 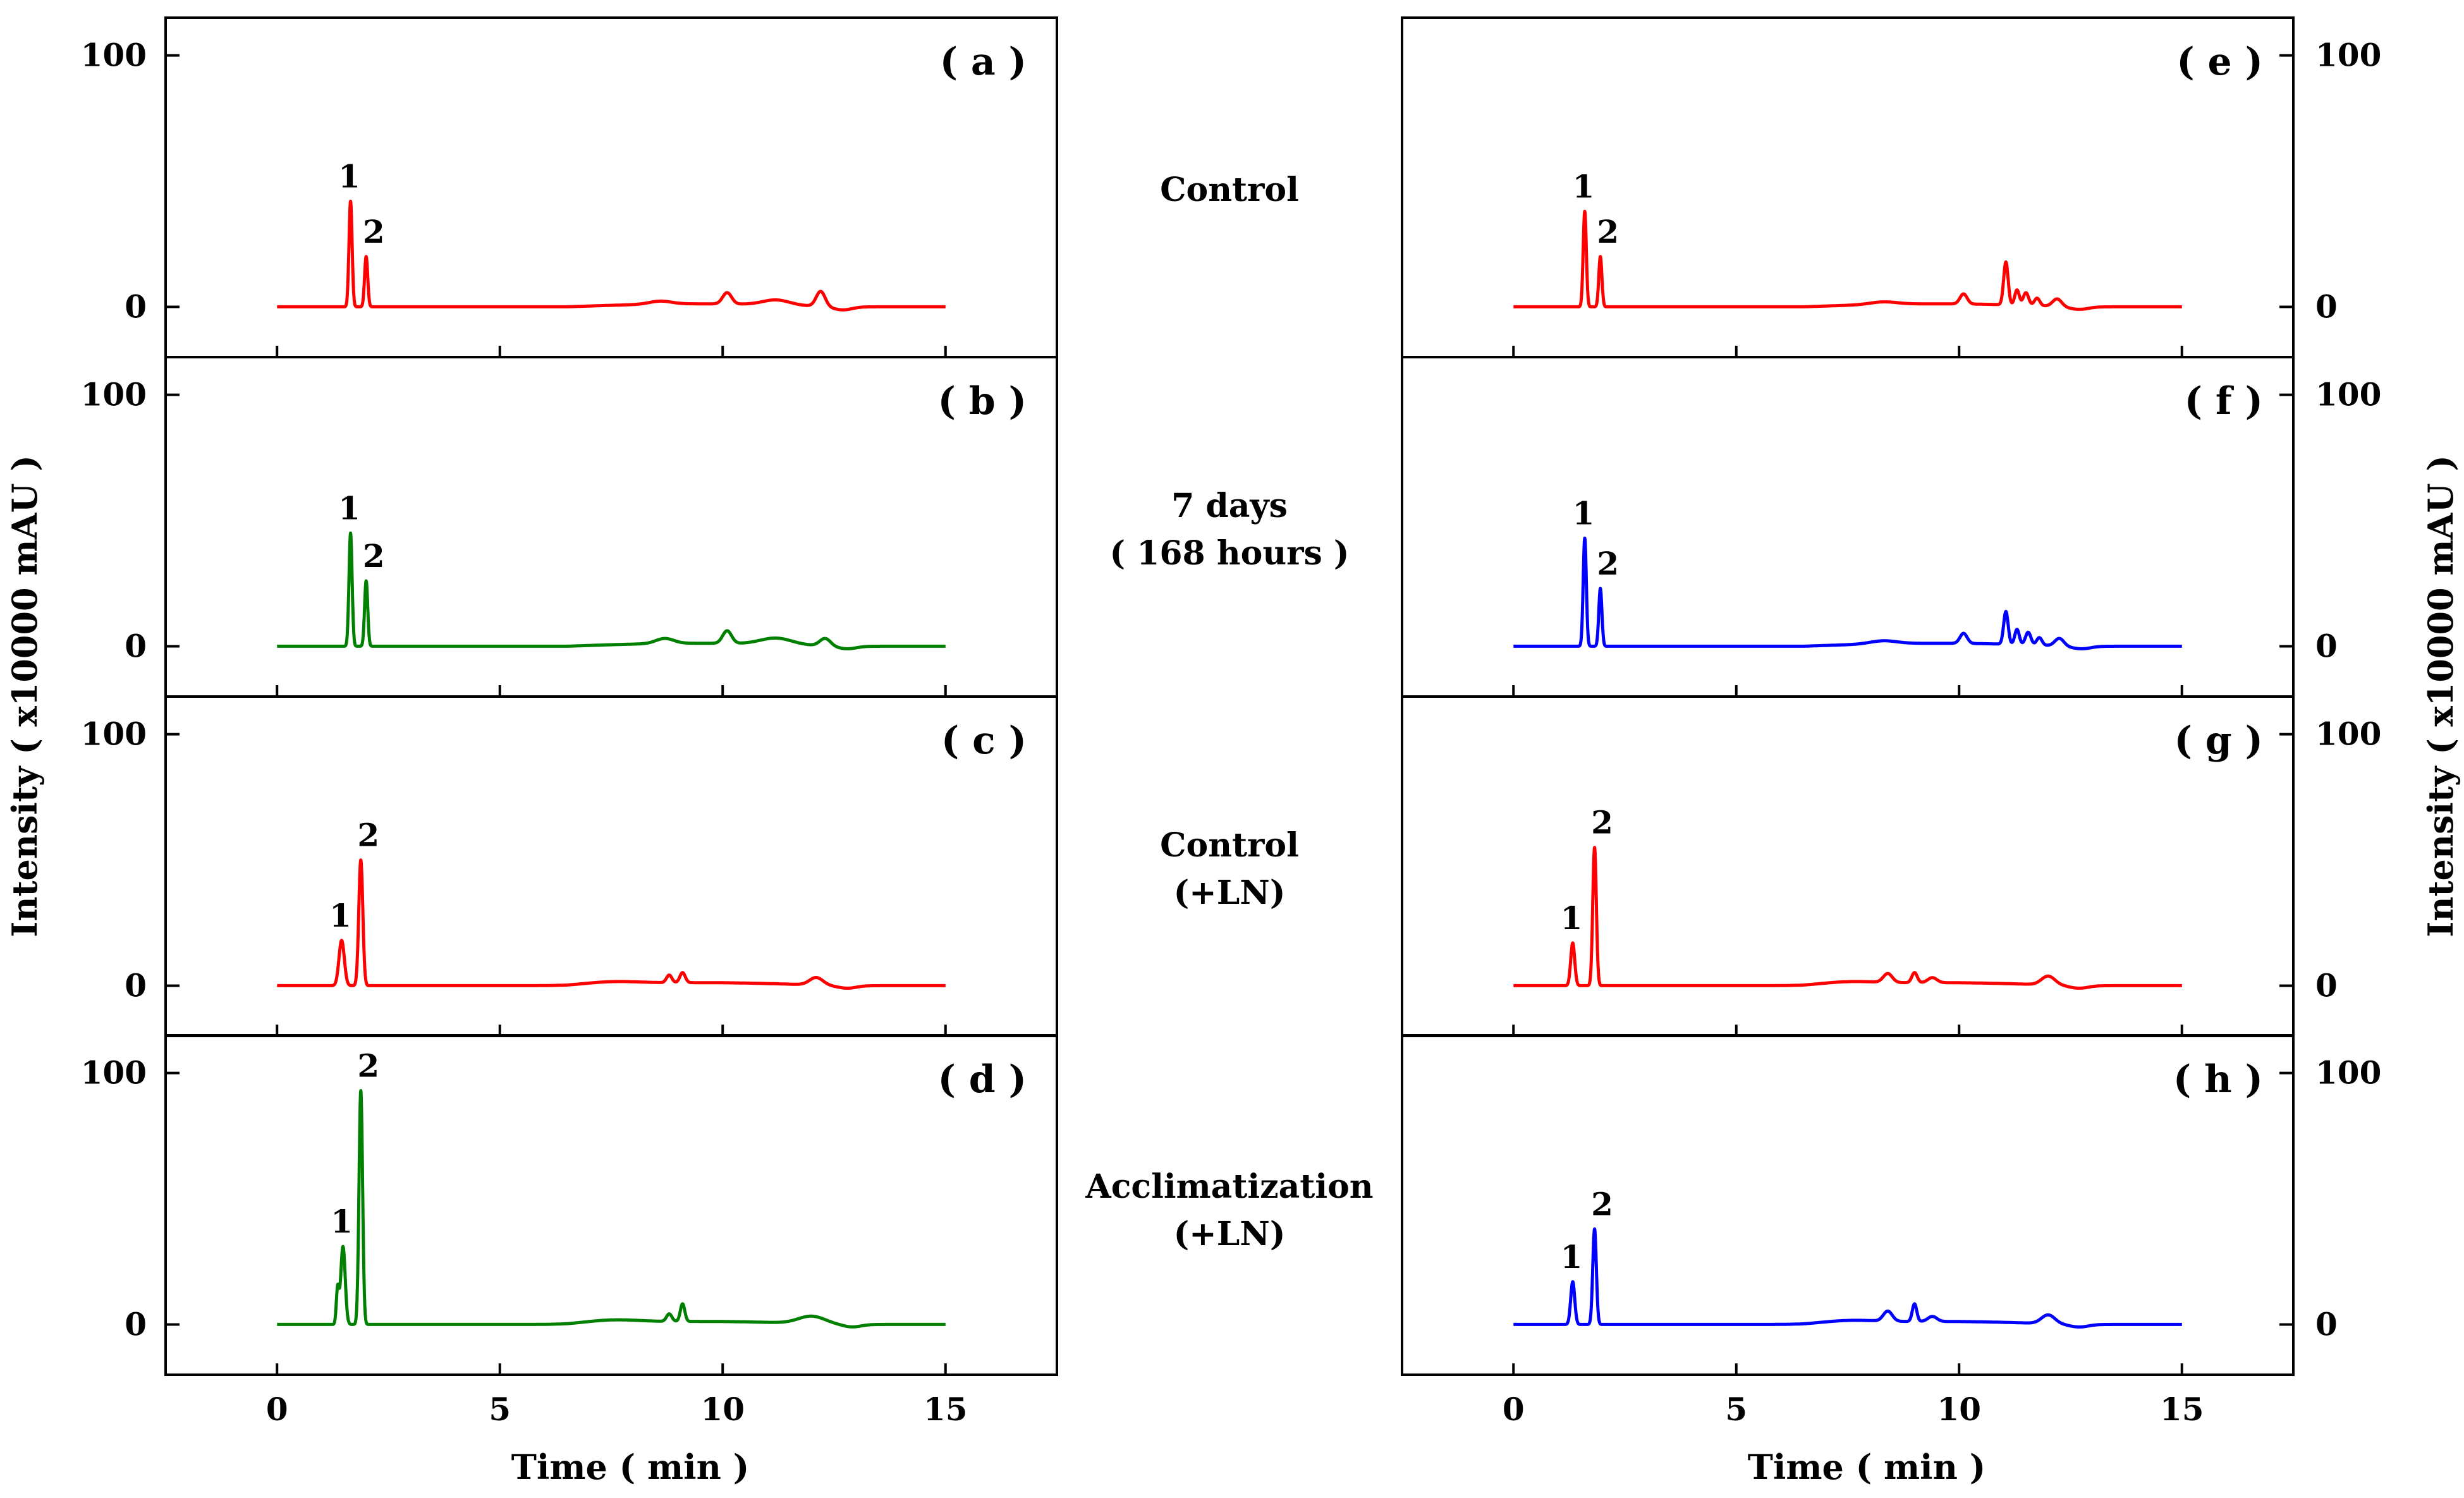 What do you see at coordinates (612, 590) in the screenshot?
I see `trace-b` at bounding box center [612, 590].